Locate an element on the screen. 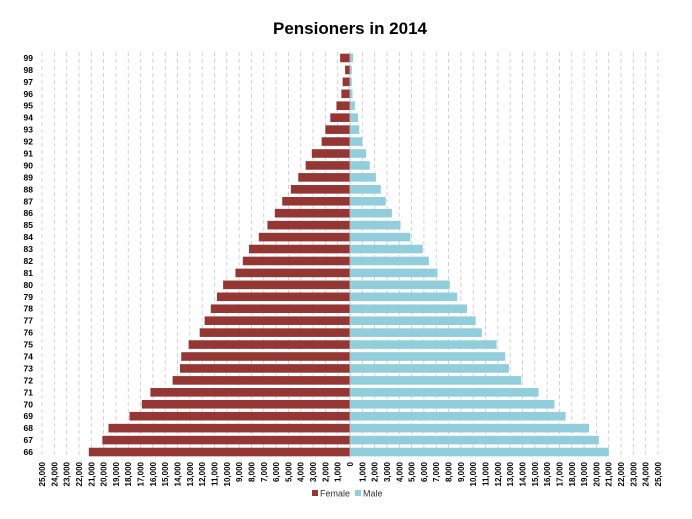 This screenshot has height=519, width=692. x-tick-label: 16,000 is located at coordinates (547, 473).